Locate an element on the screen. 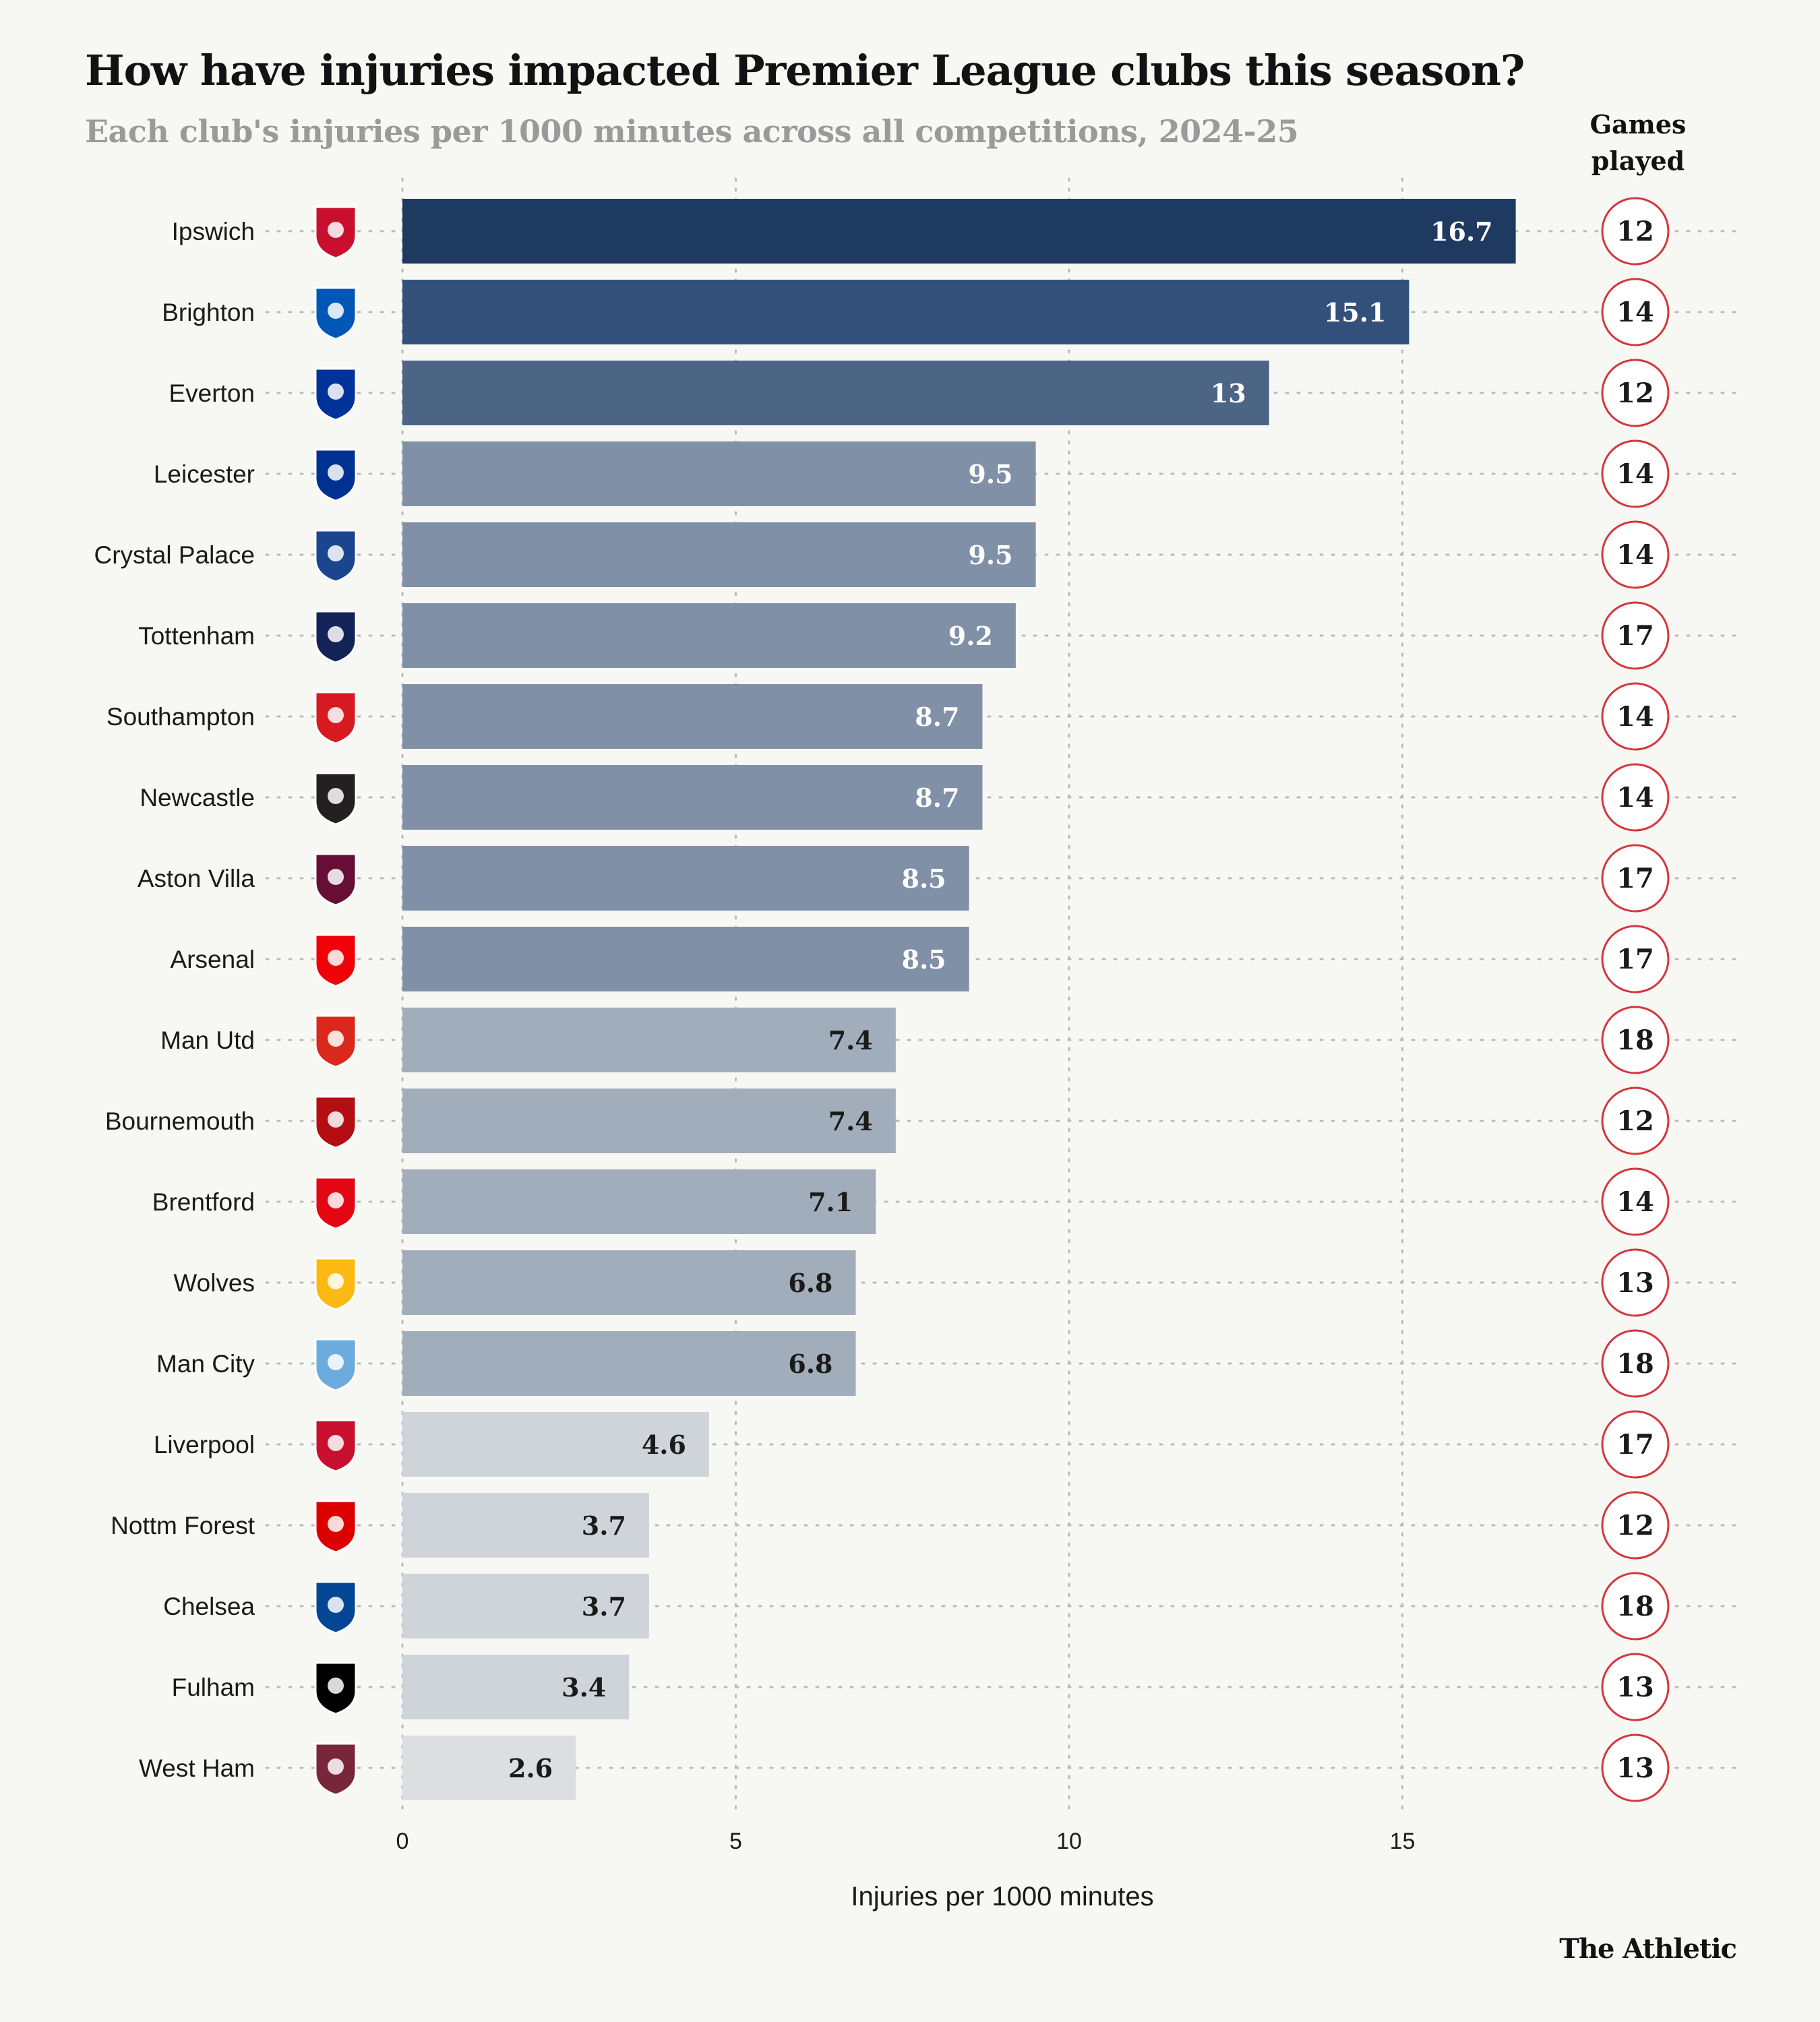 This screenshot has height=2022, width=1820. bar-bournemouth is located at coordinates (649, 1121).